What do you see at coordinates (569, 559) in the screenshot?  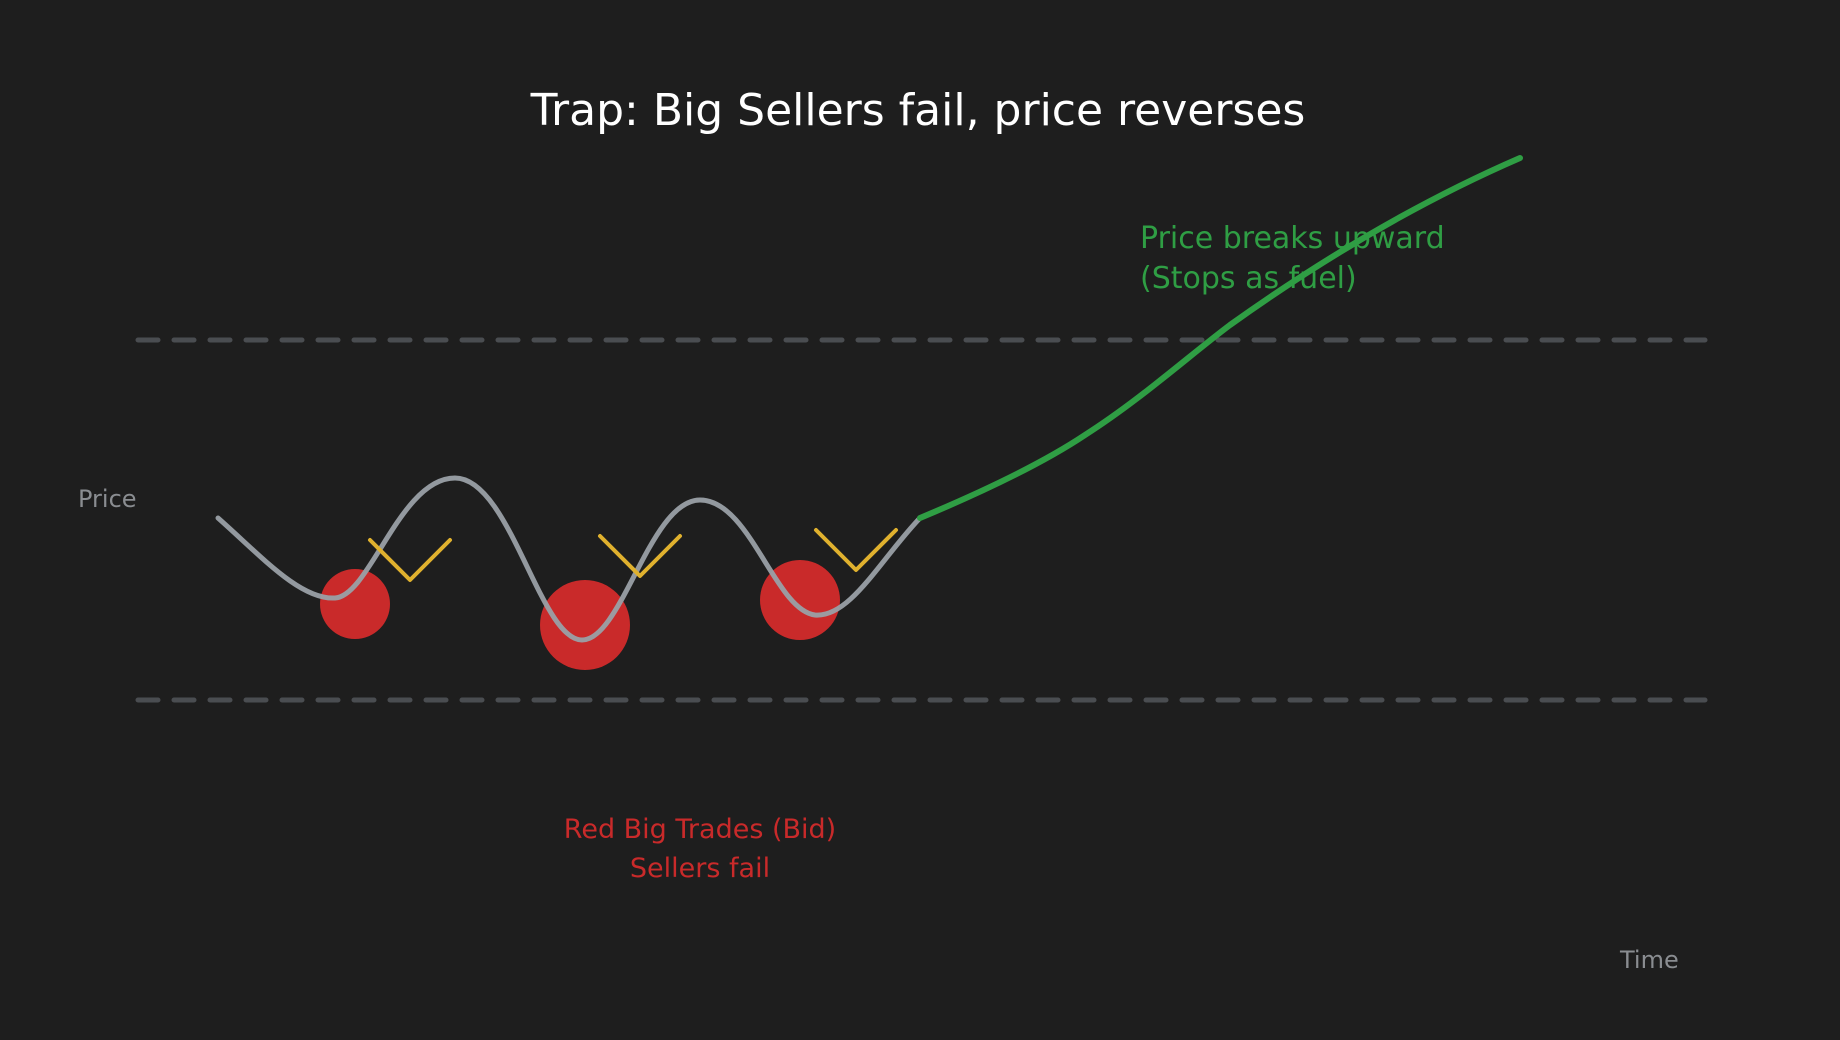 I see `ranging-price-path` at bounding box center [569, 559].